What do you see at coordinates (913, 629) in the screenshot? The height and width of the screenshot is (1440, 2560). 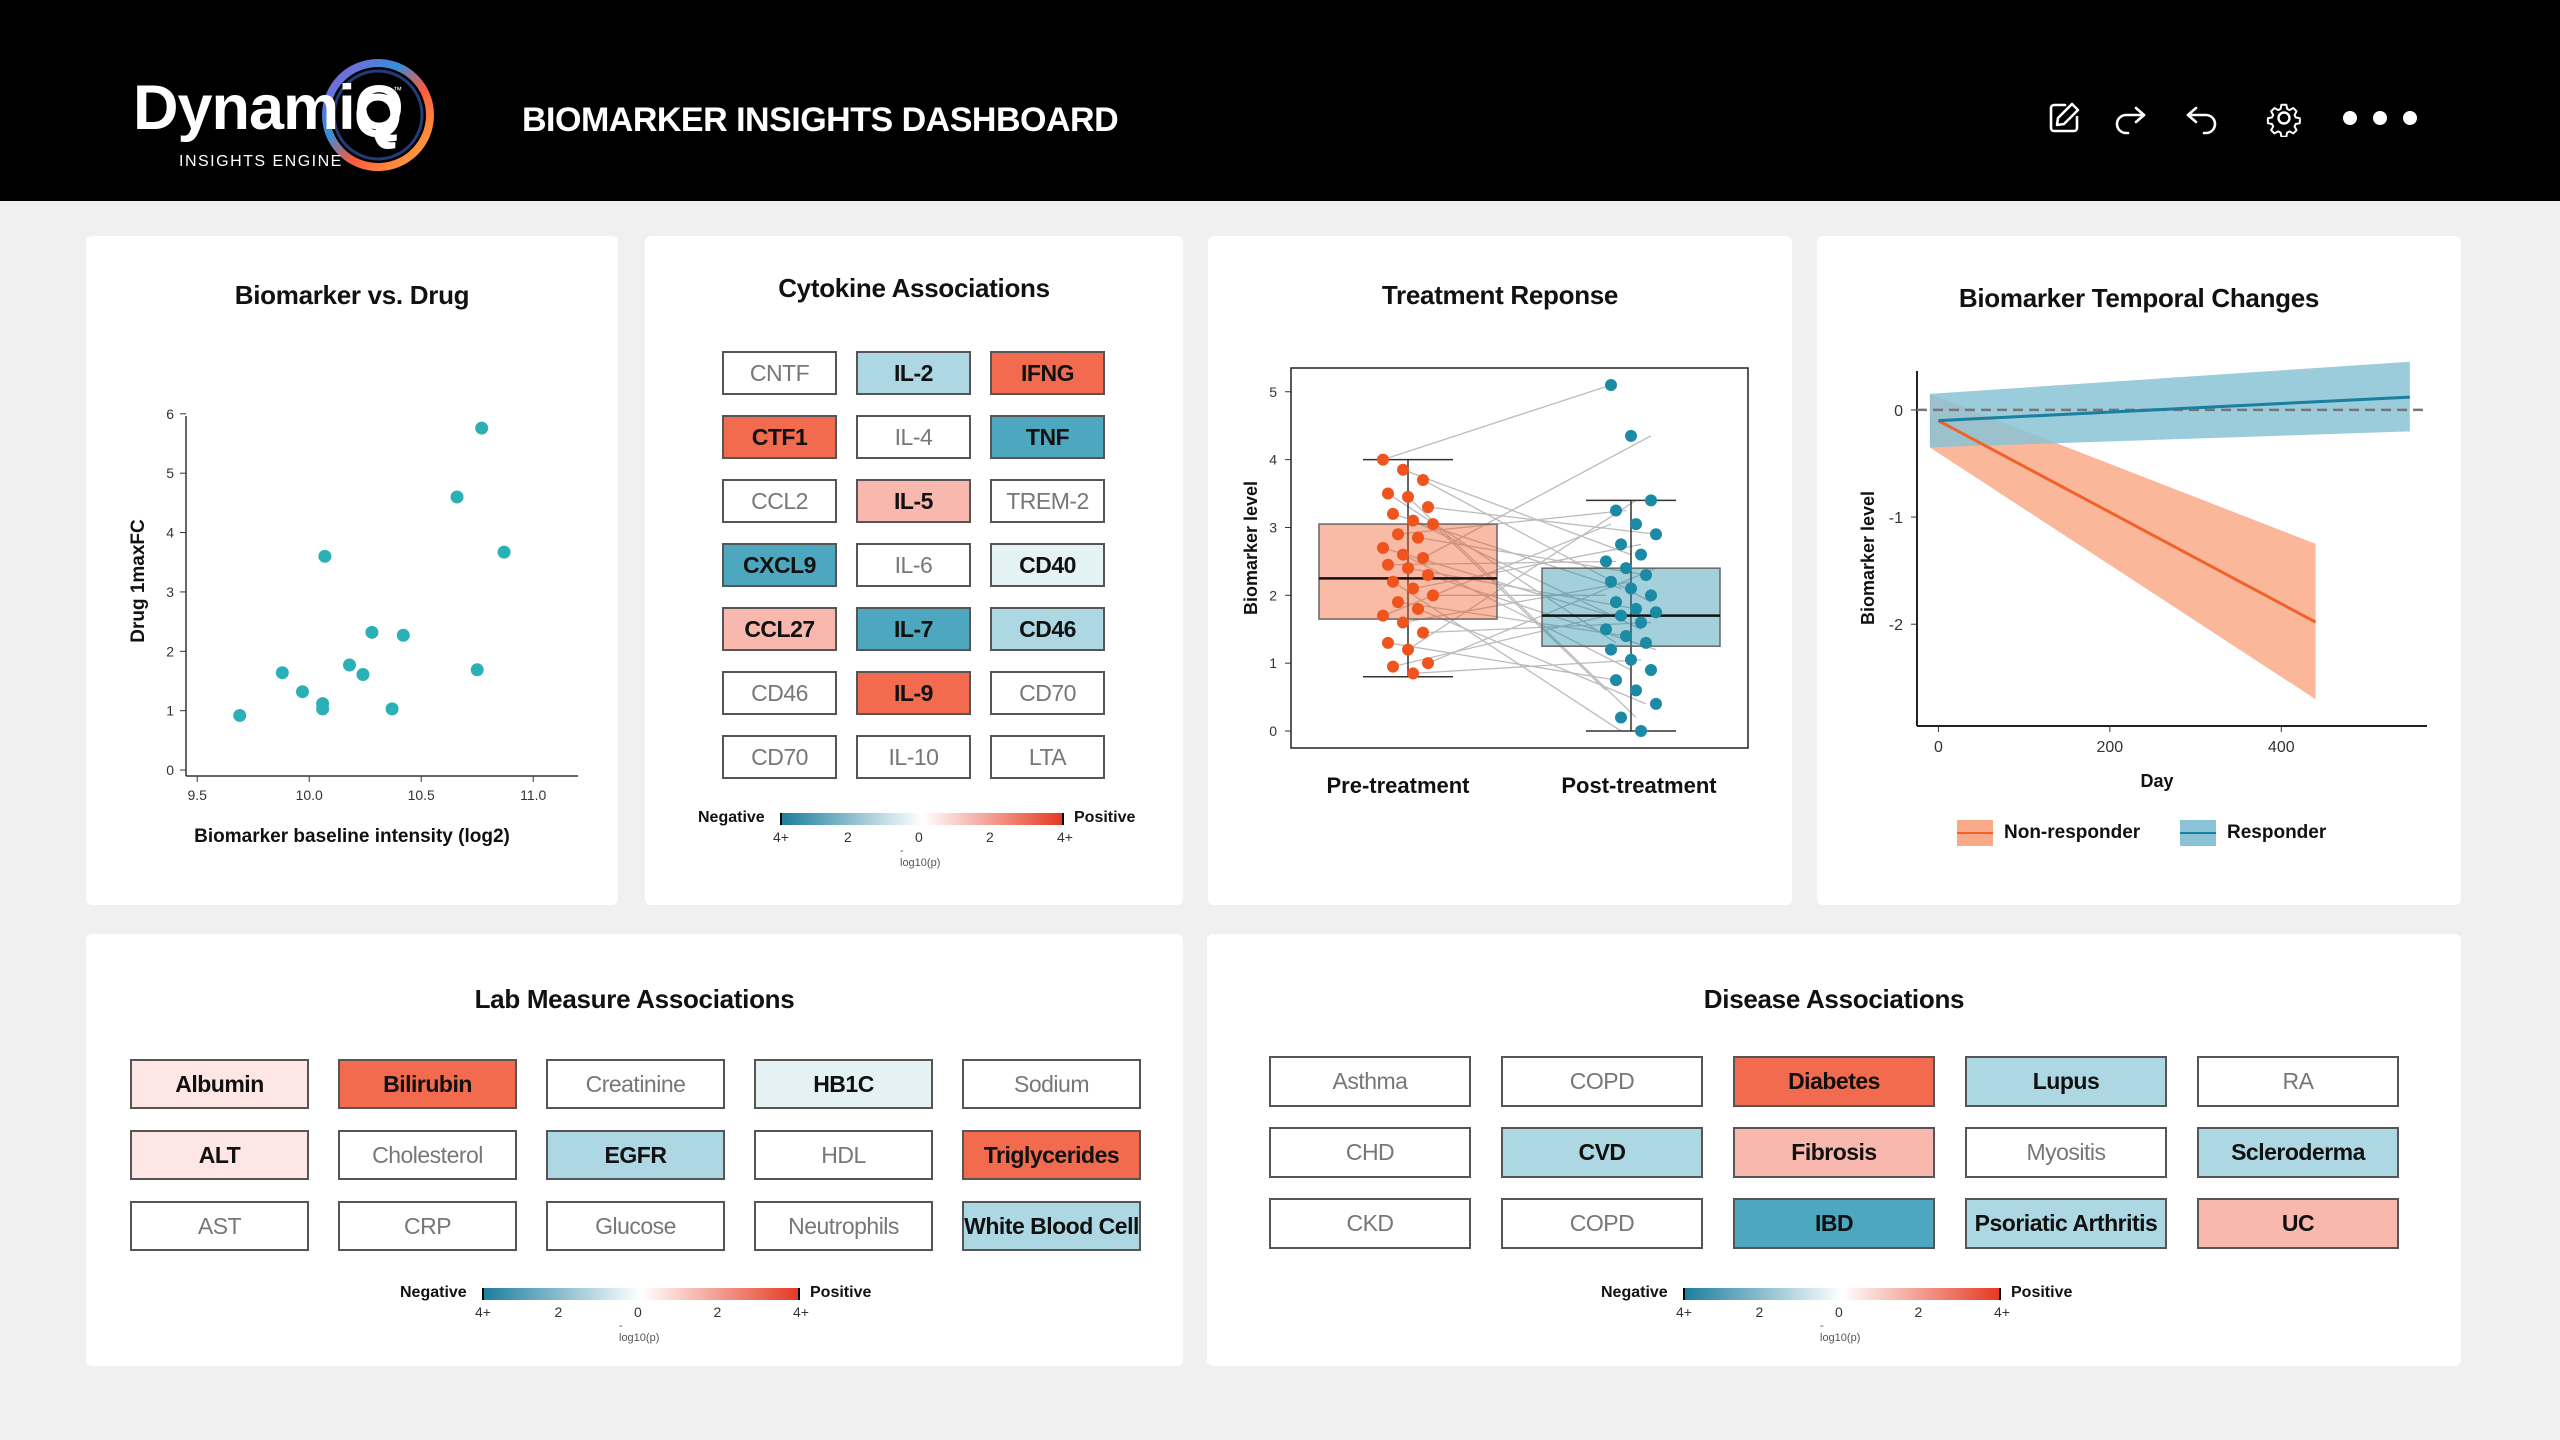 I see `association-chip: IL-7` at bounding box center [913, 629].